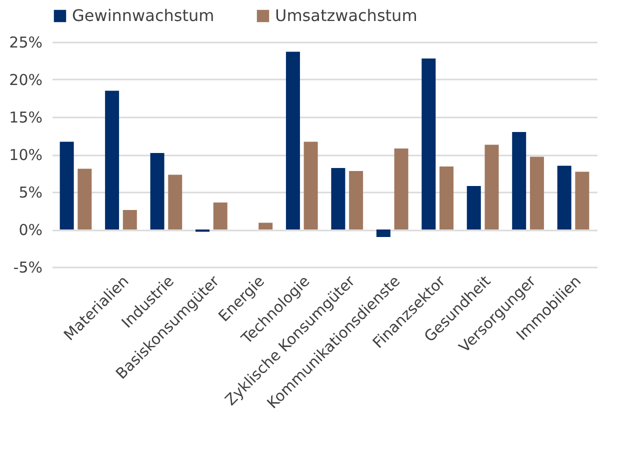  What do you see at coordinates (30, 230) in the screenshot?
I see `y-tick-label: 0%` at bounding box center [30, 230].